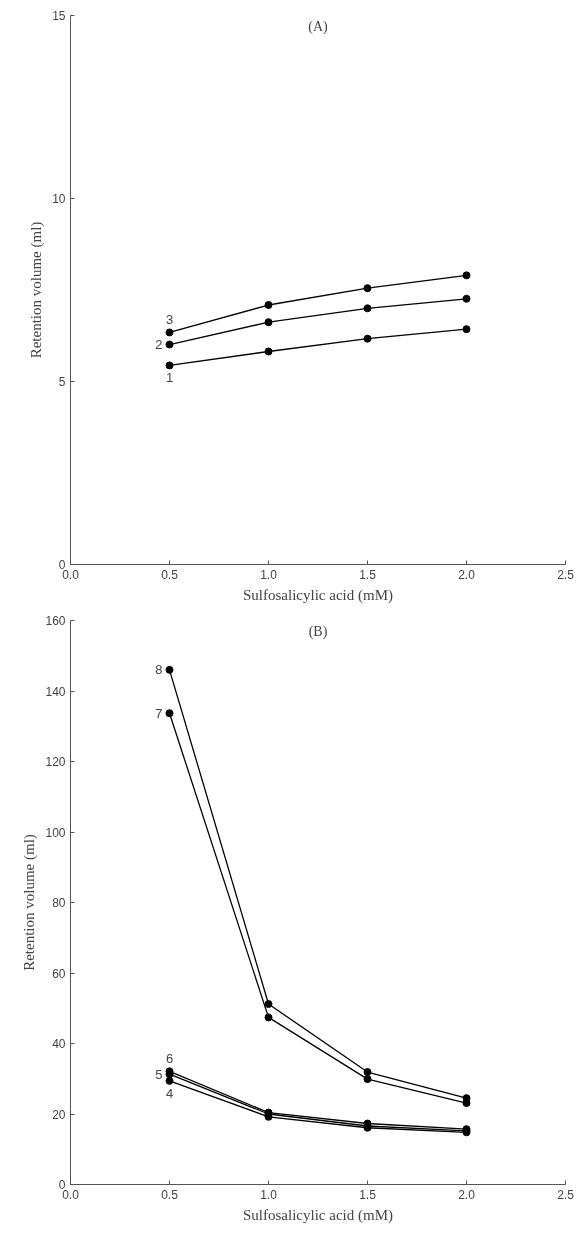 Image resolution: width=585 pixels, height=1238 pixels. I want to click on series-label: 1, so click(169, 378).